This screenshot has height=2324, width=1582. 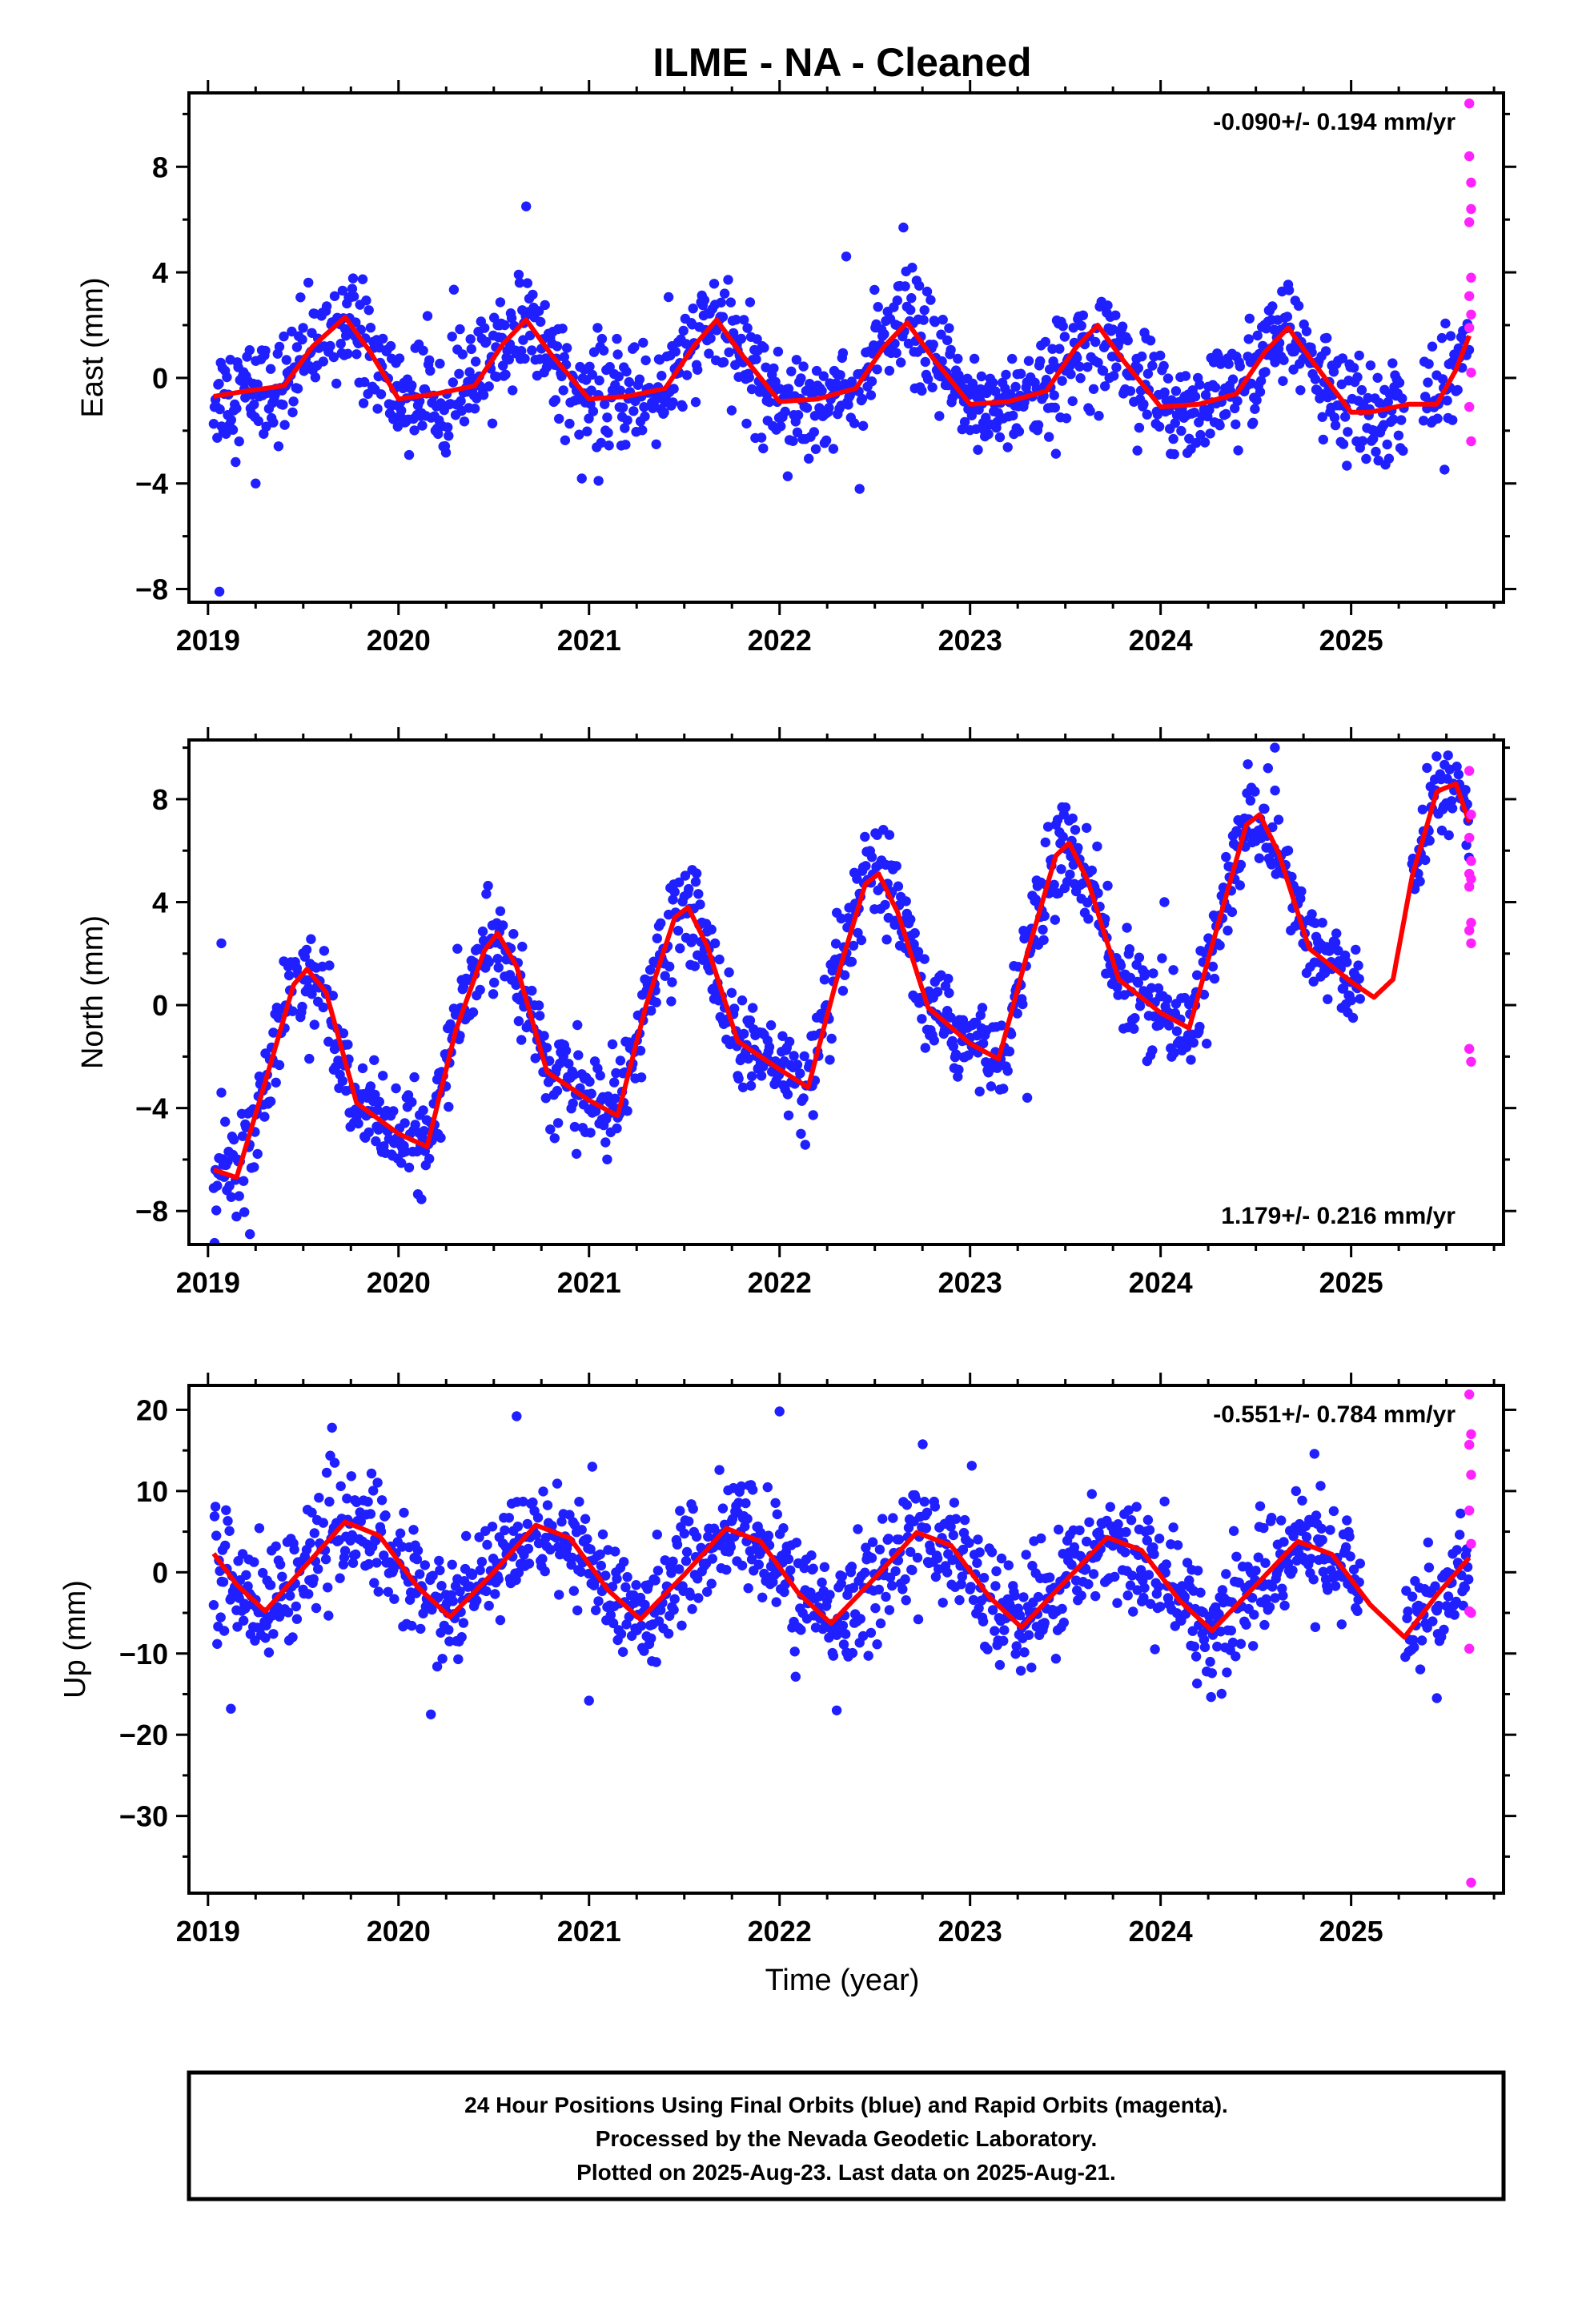 What do you see at coordinates (780, 1282) in the screenshot?
I see `north-x-tick-label: 2022` at bounding box center [780, 1282].